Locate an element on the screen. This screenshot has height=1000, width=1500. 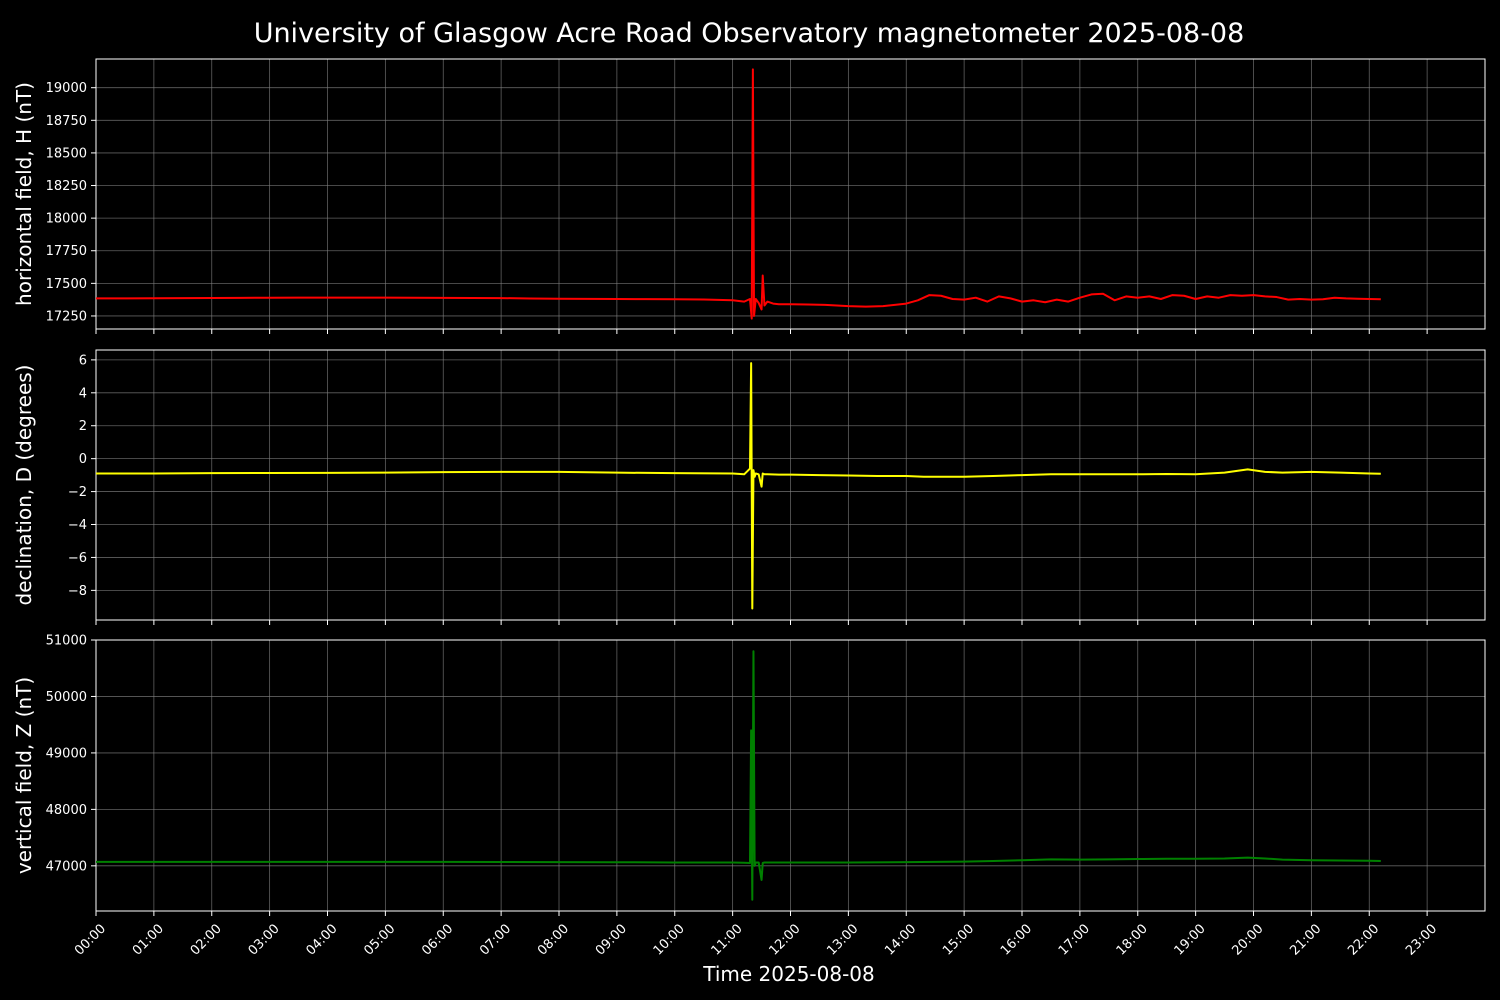
x-tick-label: 18:00 is located at coordinates (1132, 939).